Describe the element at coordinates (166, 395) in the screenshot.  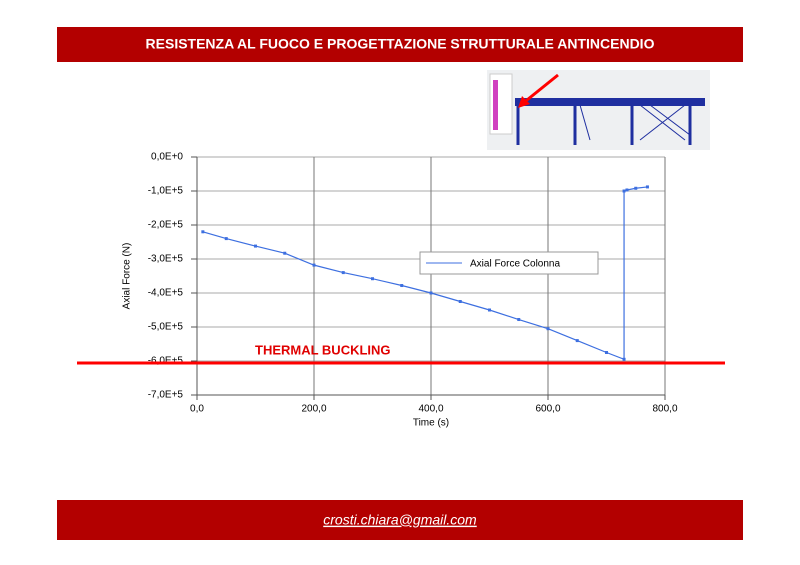
I see `y-tick-label: -7,0E+5` at that location.